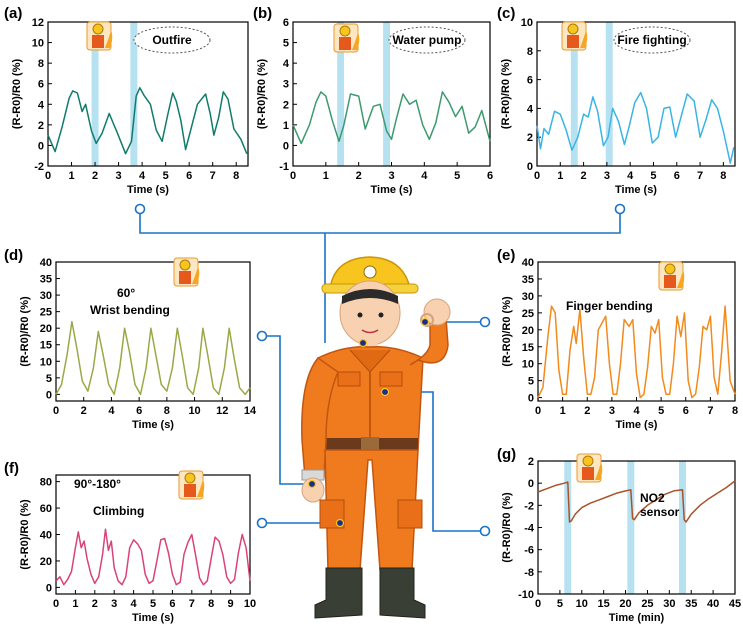 This screenshot has width=743, height=643. I want to click on y-tick-label: 6, so click(41, 85).